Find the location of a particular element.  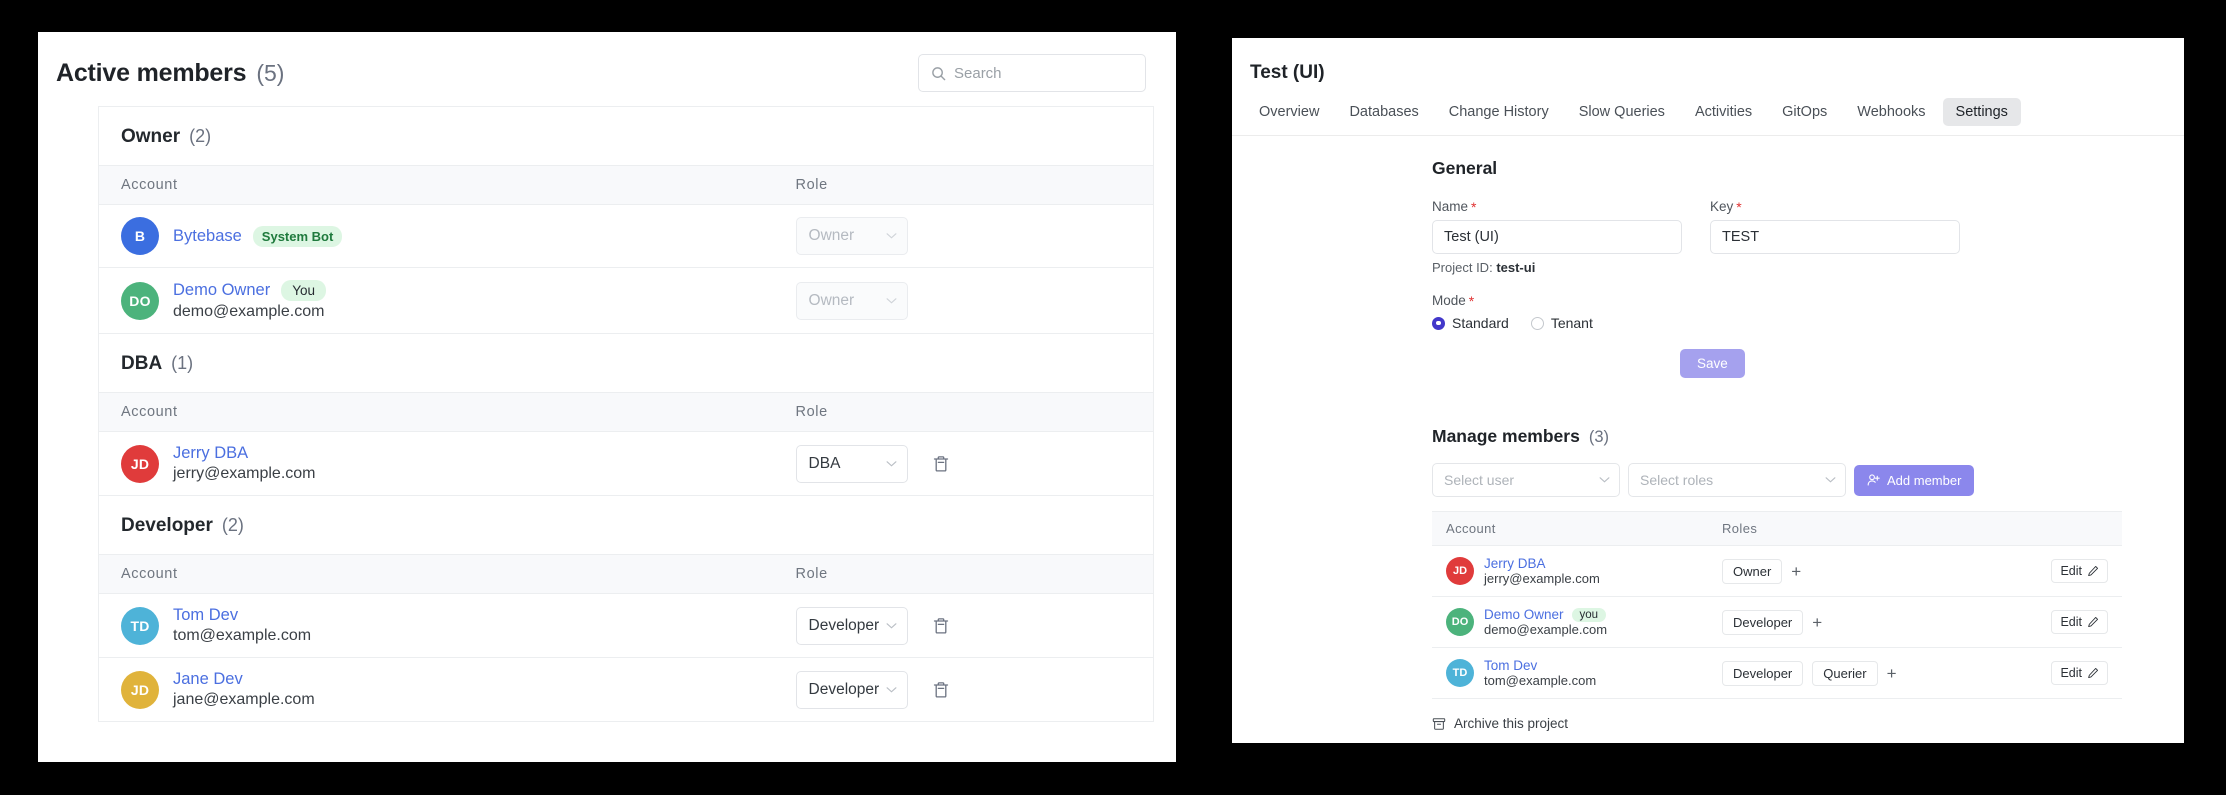

role-chip-list: Developer Querier + is located at coordinates (1866, 673).